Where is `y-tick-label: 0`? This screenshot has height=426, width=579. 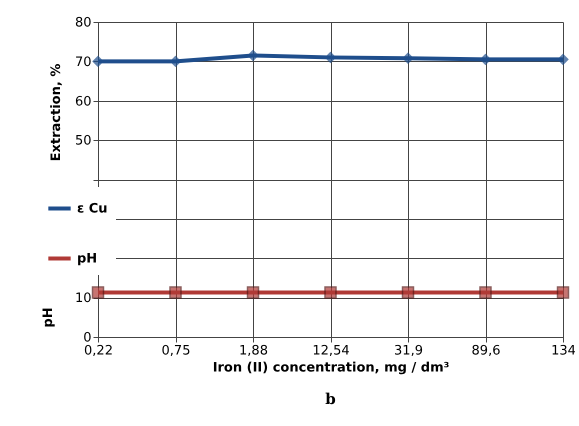
y-tick-label: 0 is located at coordinates (87, 338).